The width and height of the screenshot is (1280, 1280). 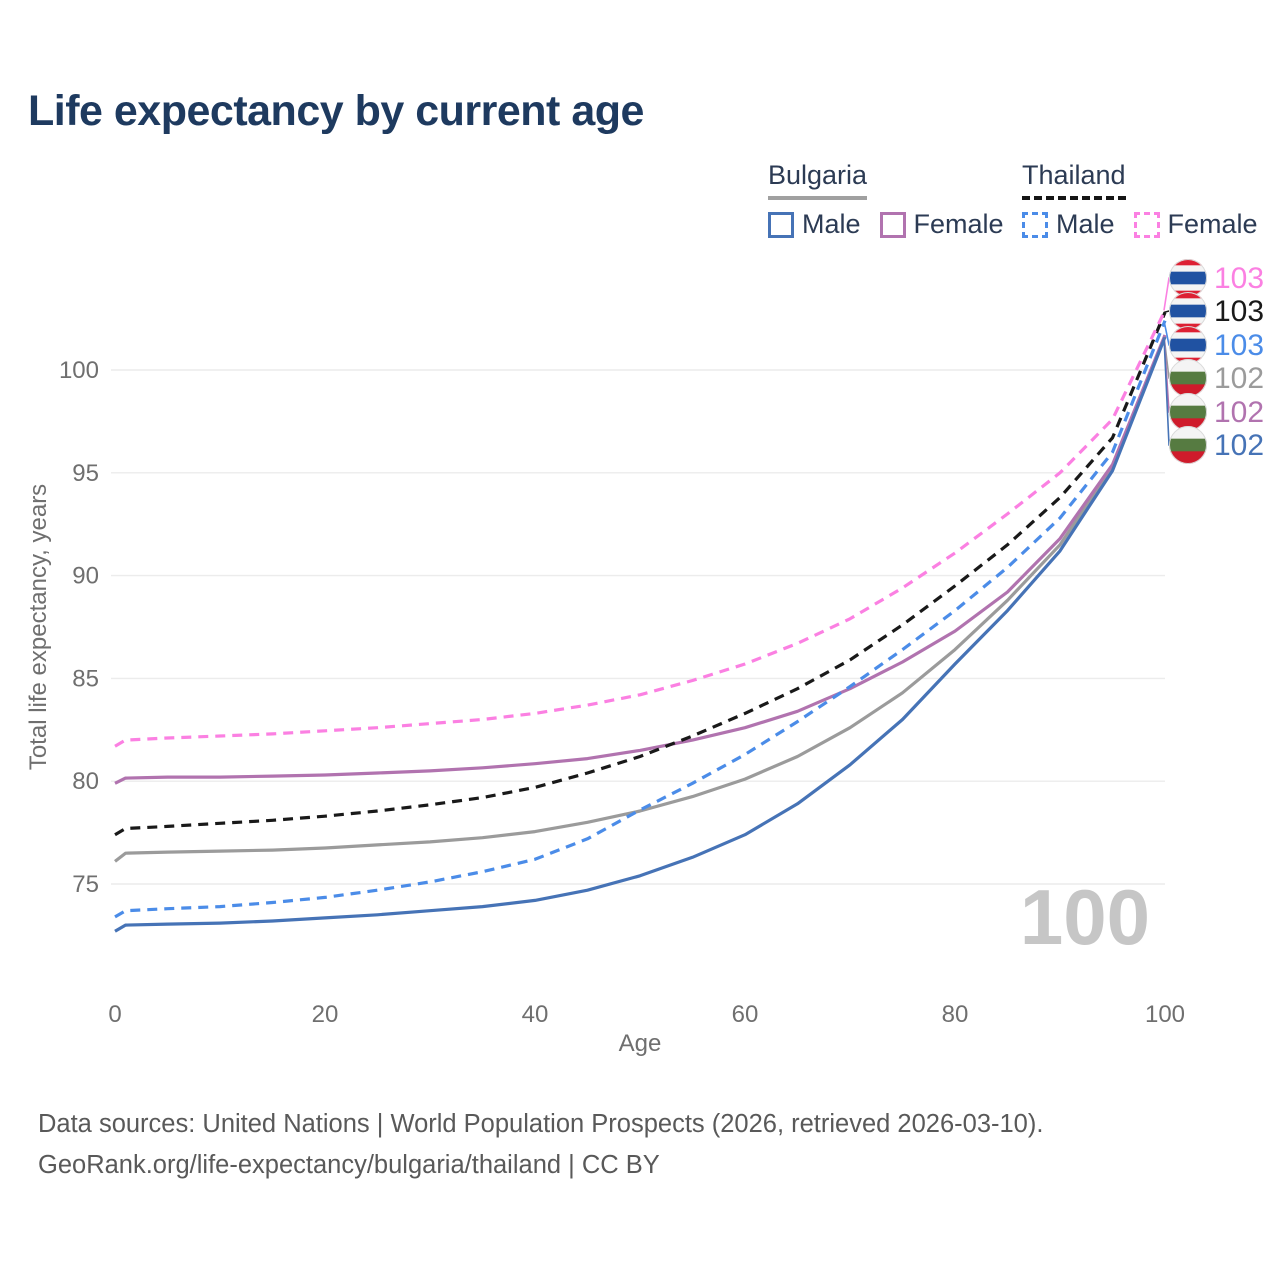 I want to click on page-title: Life expectancy by current age, so click(x=336, y=111).